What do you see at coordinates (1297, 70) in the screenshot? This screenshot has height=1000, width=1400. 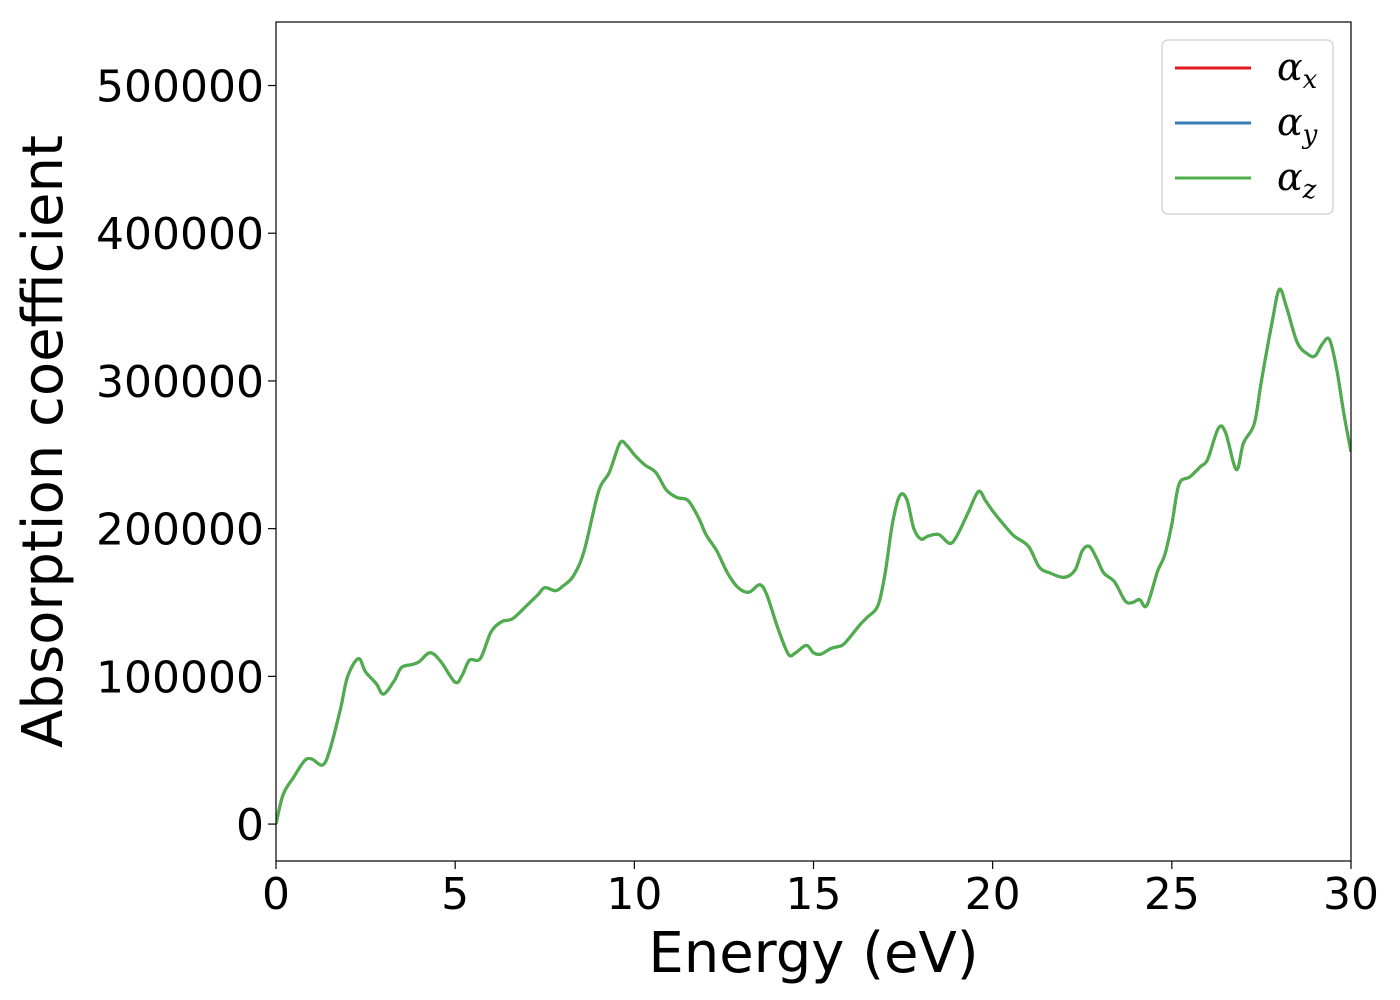 I see `legend-entry-label: αx` at bounding box center [1297, 70].